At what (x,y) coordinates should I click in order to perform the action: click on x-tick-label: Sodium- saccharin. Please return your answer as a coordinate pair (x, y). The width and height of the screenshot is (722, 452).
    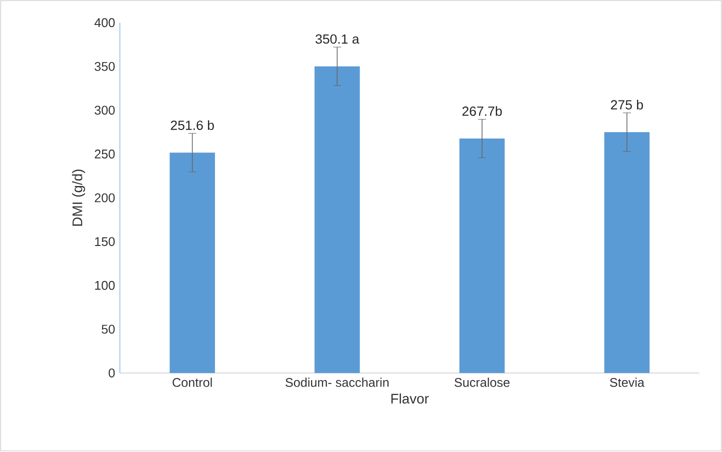
    Looking at the image, I should click on (337, 383).